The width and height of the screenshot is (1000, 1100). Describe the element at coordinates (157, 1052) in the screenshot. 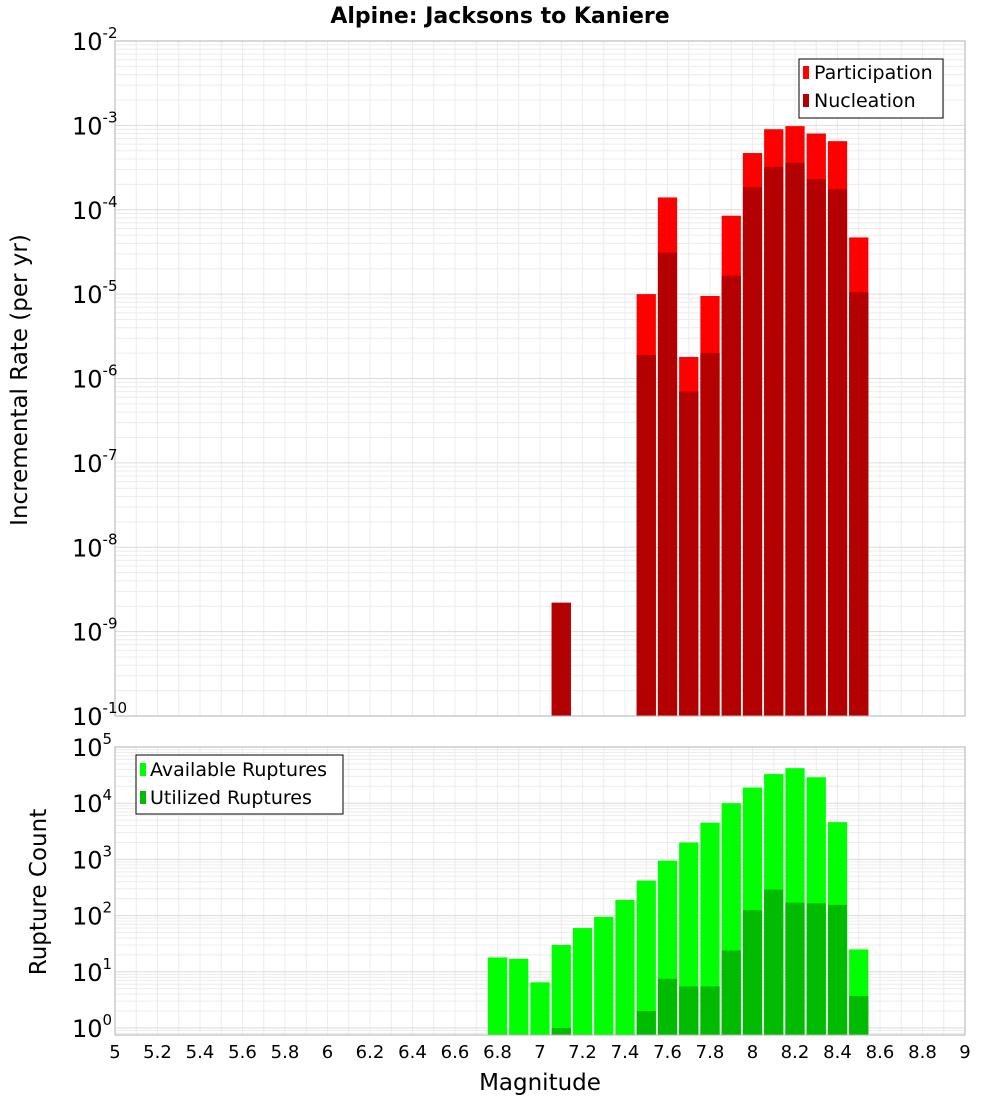

I see `x-tick-label: 5.2` at that location.